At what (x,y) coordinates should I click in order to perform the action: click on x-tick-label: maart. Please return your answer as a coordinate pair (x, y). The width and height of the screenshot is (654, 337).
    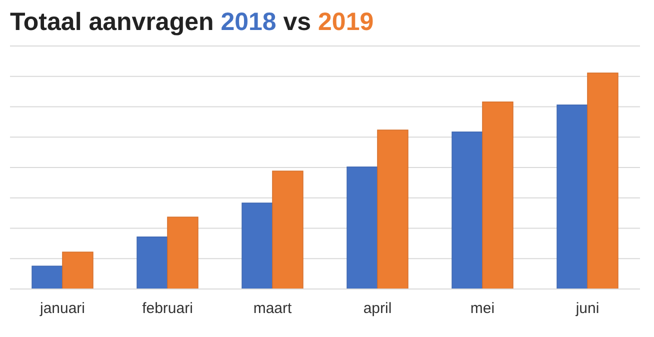
    Looking at the image, I should click on (273, 308).